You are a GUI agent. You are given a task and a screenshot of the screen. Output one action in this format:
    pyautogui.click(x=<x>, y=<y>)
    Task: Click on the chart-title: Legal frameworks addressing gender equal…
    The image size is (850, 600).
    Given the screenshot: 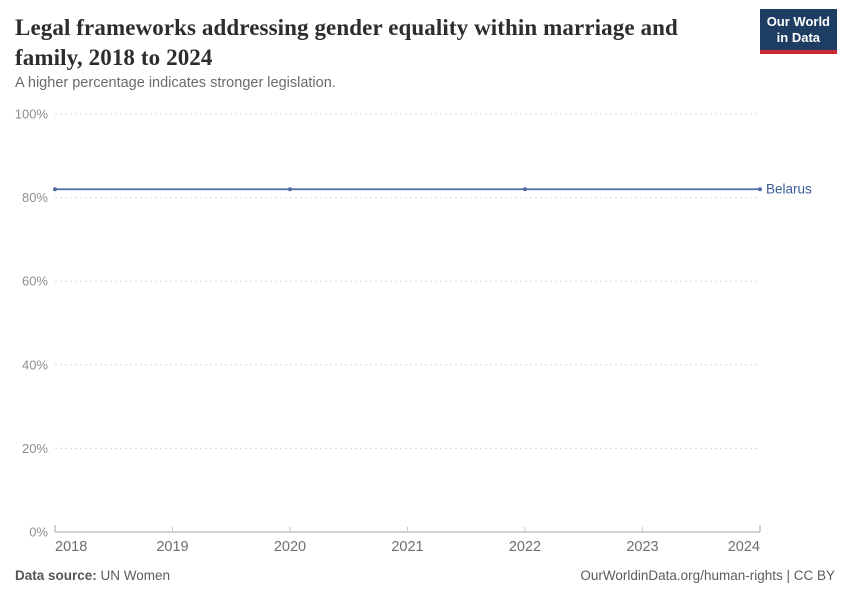 What is the action you would take?
    pyautogui.click(x=346, y=42)
    